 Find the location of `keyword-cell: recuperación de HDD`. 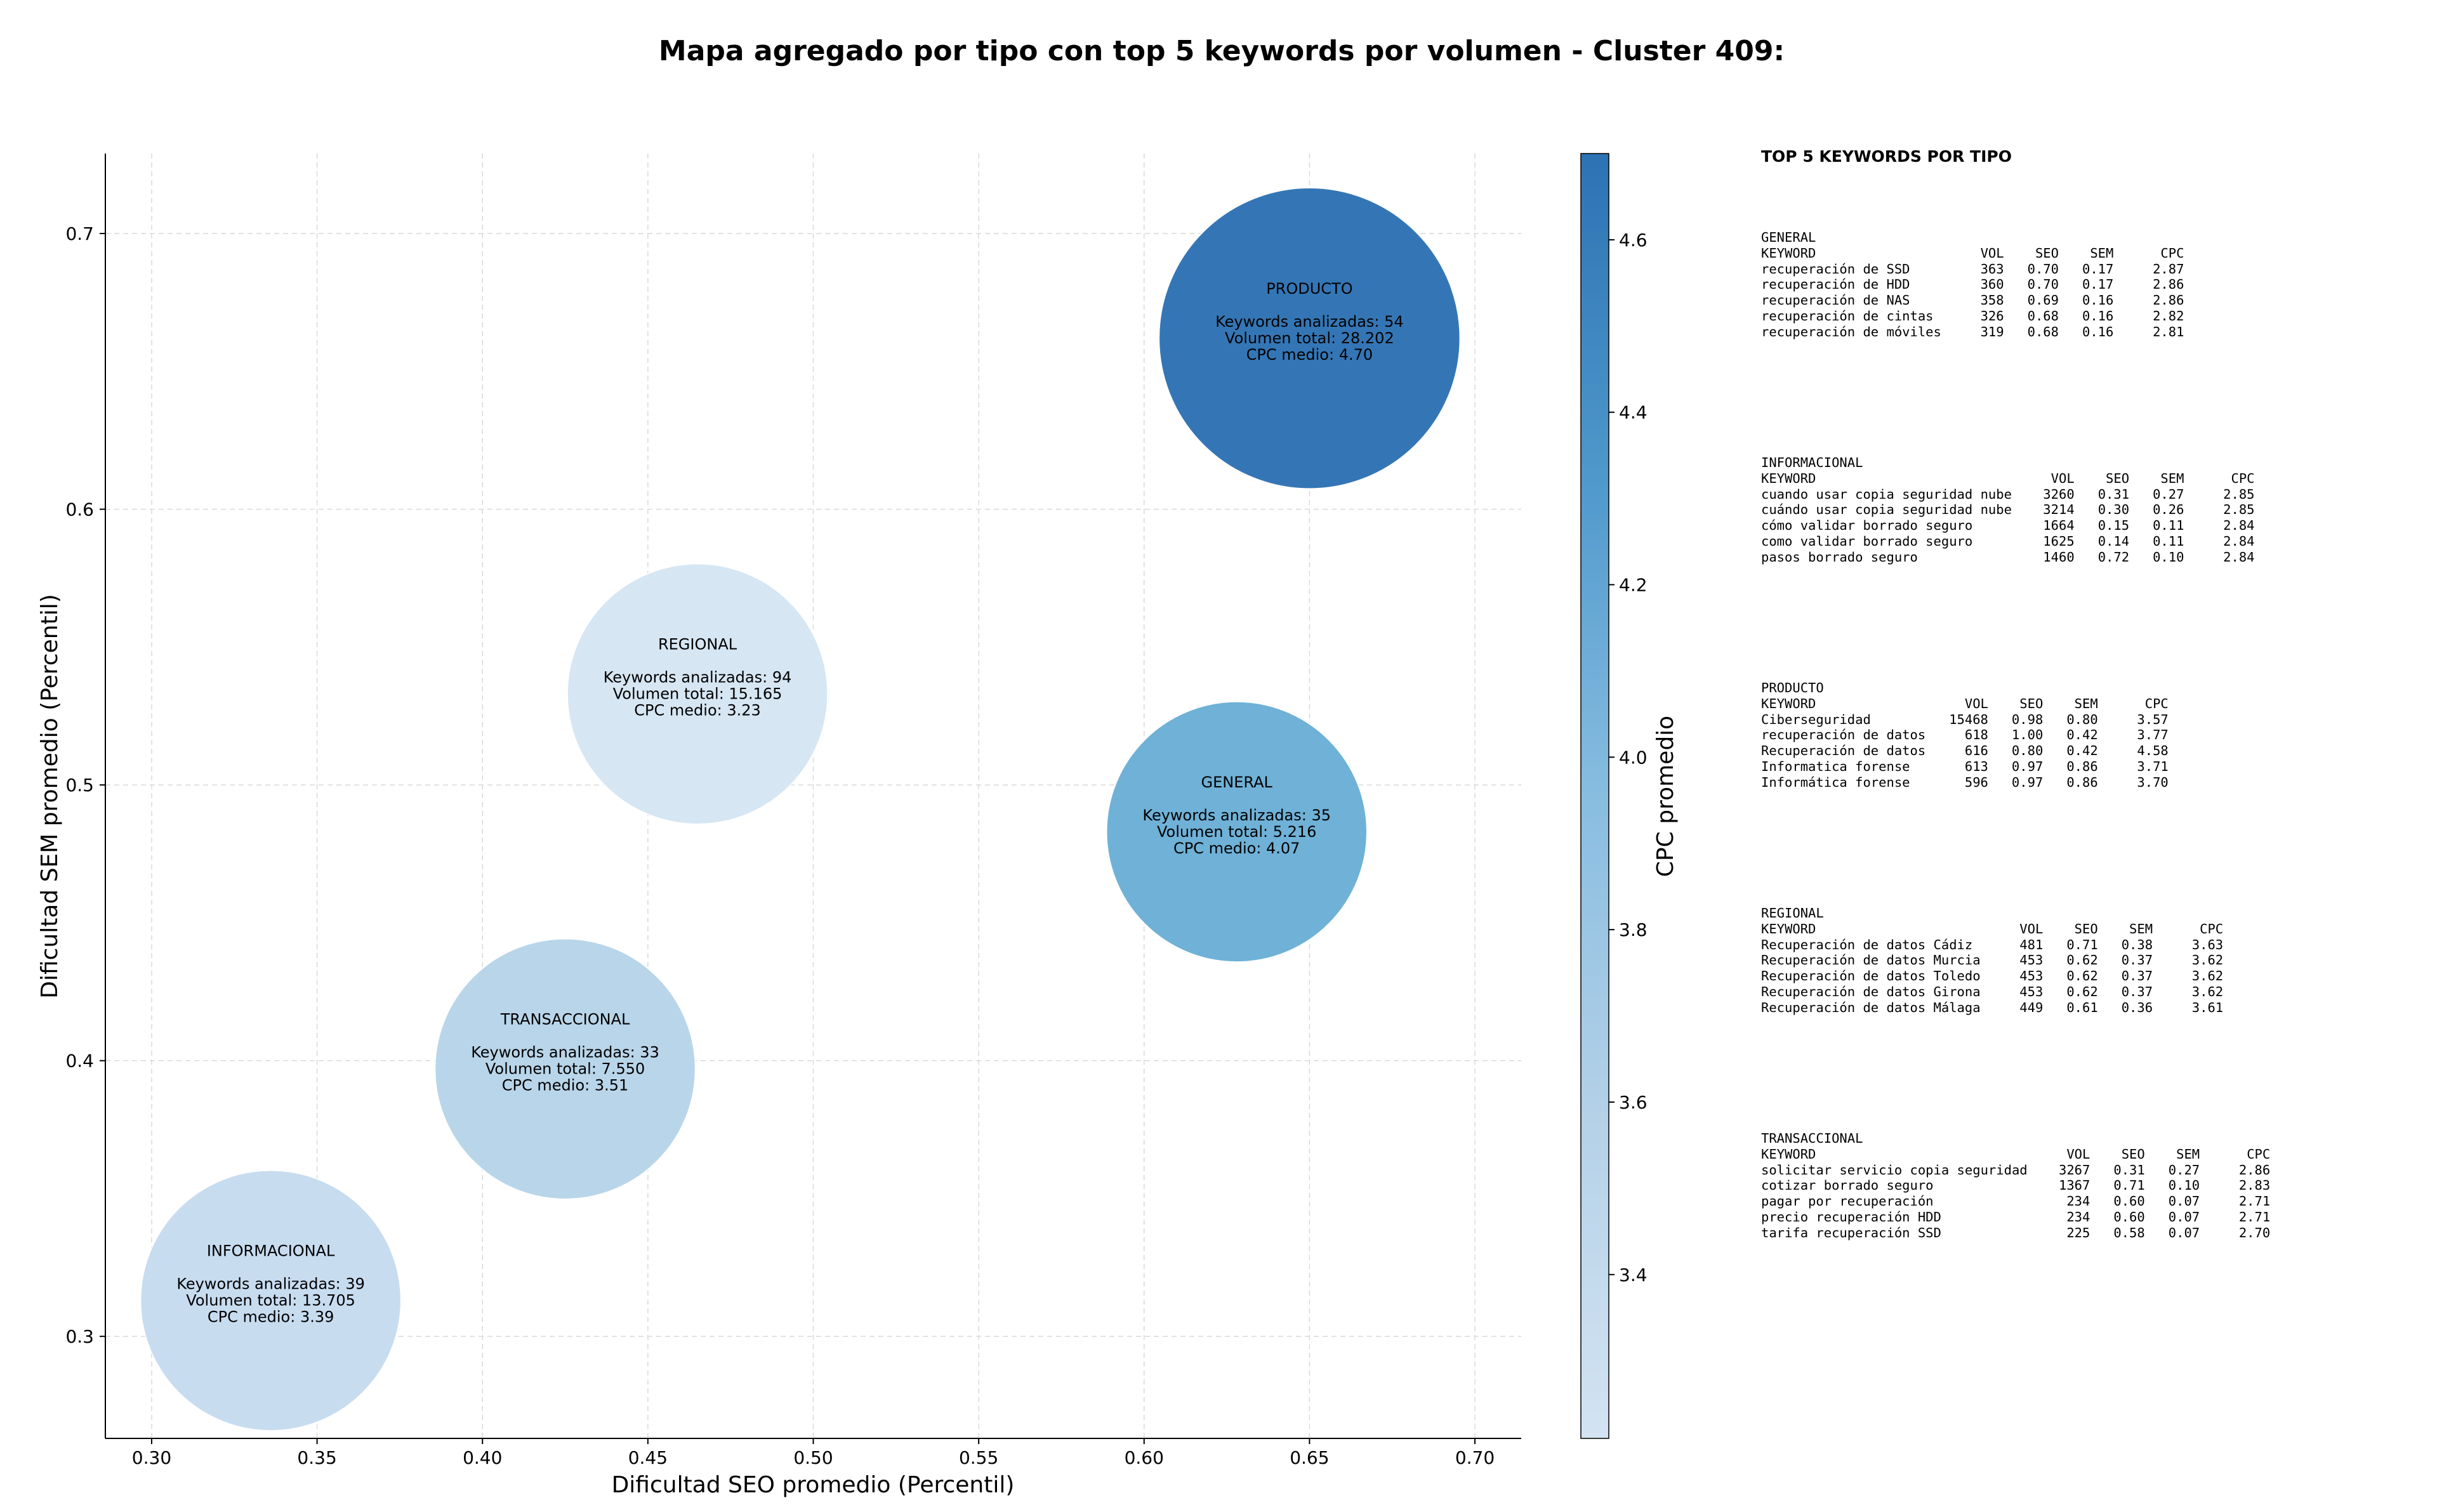

keyword-cell: recuperación de HDD is located at coordinates (1835, 285).